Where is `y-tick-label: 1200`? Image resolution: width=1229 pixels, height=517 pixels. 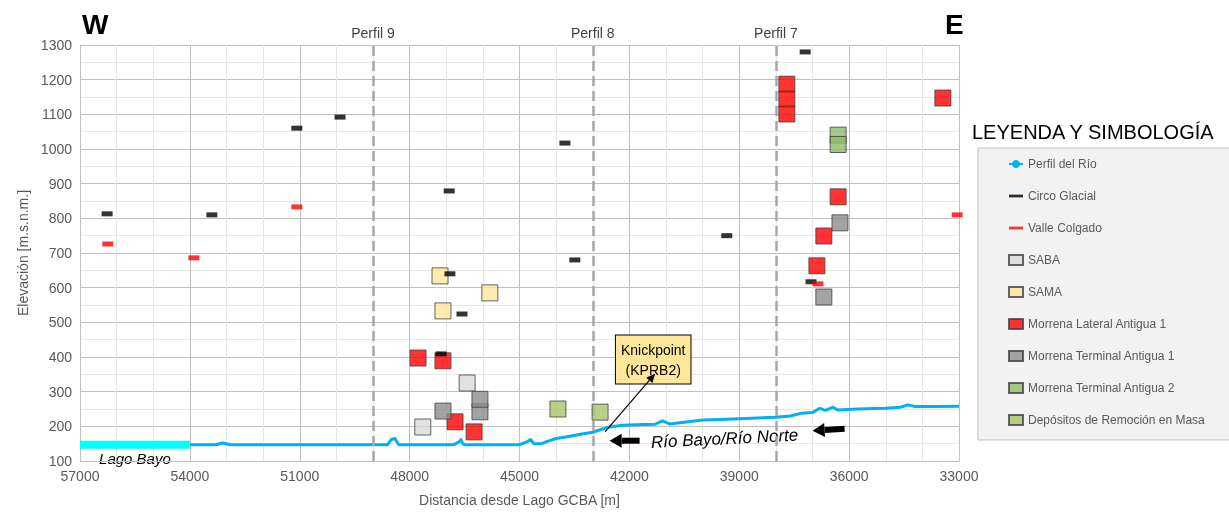 y-tick-label: 1200 is located at coordinates (56, 79).